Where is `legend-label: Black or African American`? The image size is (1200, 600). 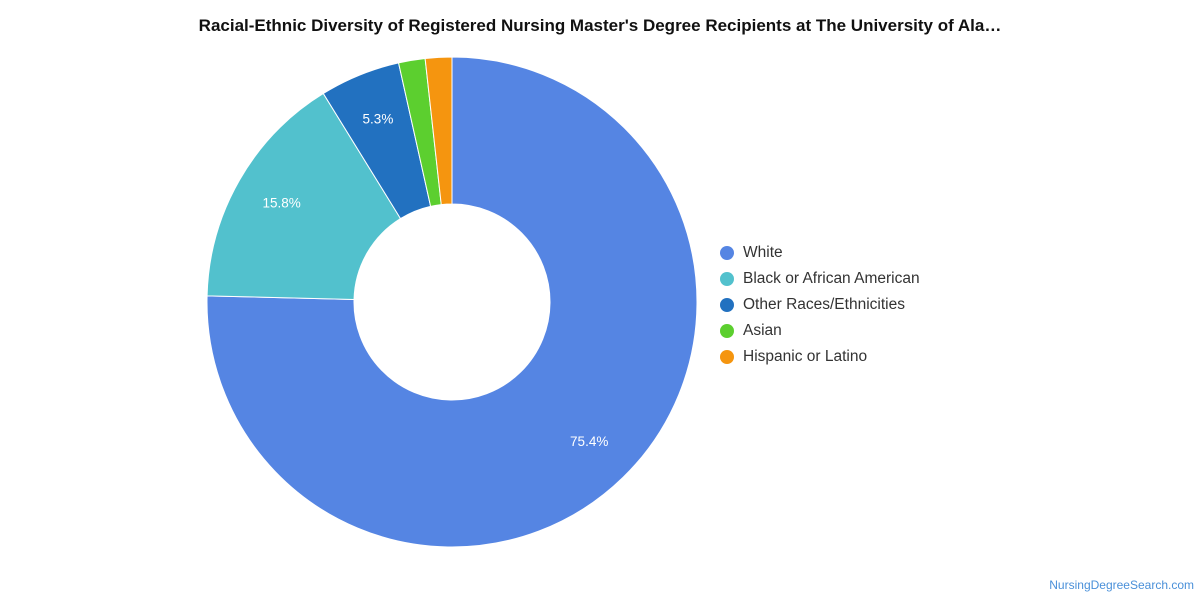
legend-label: Black or African American is located at coordinates (831, 278).